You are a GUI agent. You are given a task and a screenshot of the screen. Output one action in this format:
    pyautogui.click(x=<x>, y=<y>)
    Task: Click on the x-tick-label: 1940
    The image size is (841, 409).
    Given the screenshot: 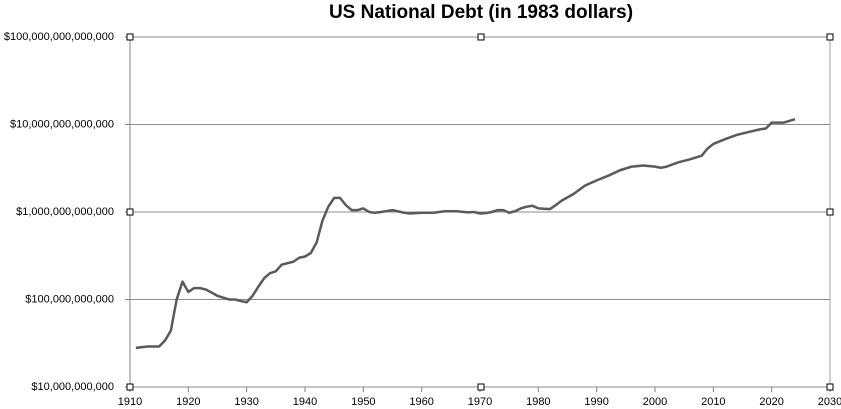 What is the action you would take?
    pyautogui.click(x=305, y=402)
    